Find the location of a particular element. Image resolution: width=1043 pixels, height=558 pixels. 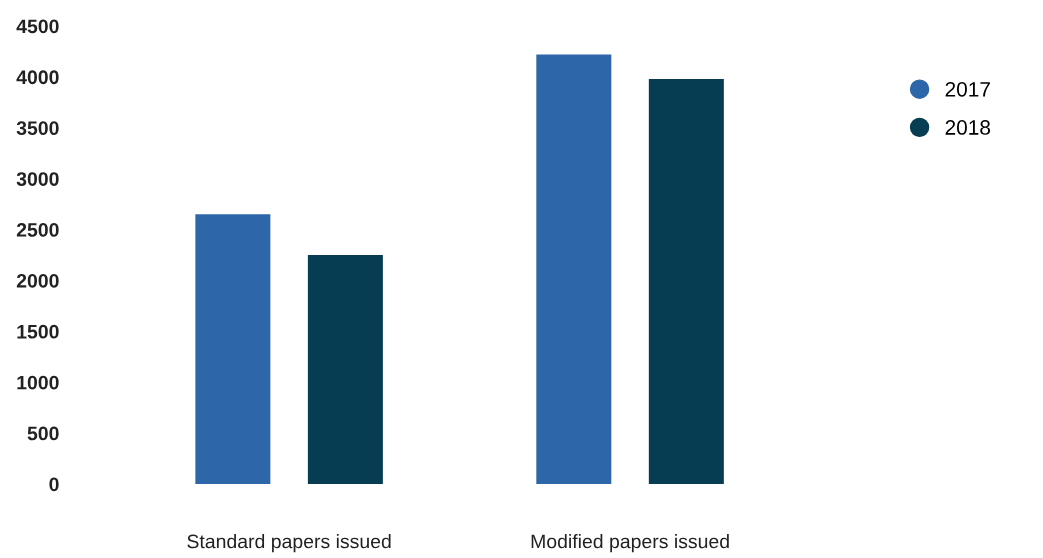

y-tick-label: 3000 is located at coordinates (37, 179).